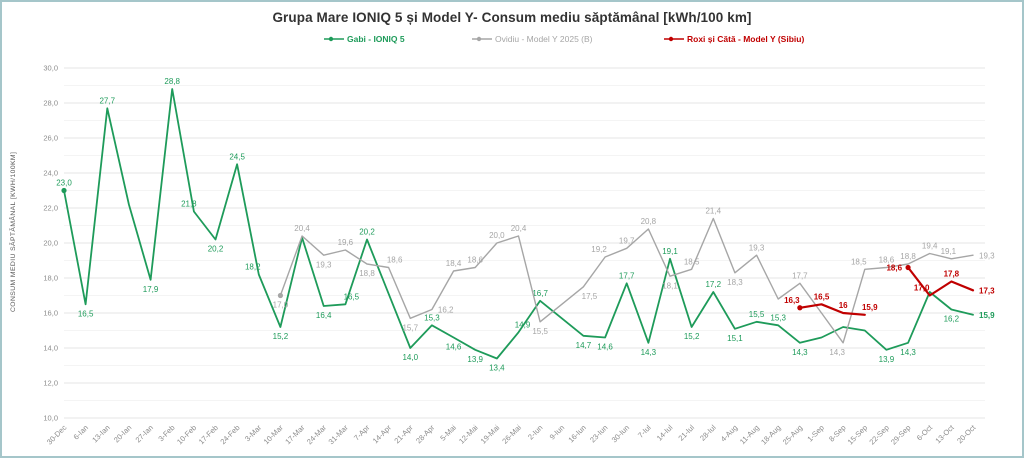  I want to click on y-tick-label: 18,0, so click(50, 278).